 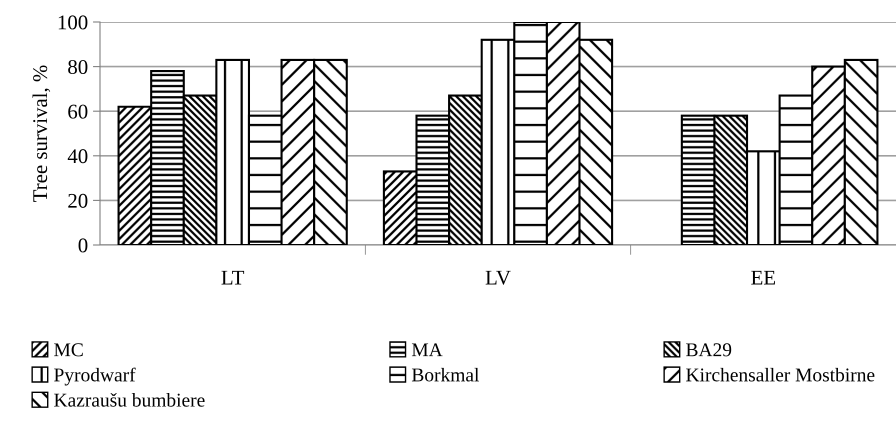 What do you see at coordinates (498, 277) in the screenshot?
I see `x-tick-label: LV` at bounding box center [498, 277].